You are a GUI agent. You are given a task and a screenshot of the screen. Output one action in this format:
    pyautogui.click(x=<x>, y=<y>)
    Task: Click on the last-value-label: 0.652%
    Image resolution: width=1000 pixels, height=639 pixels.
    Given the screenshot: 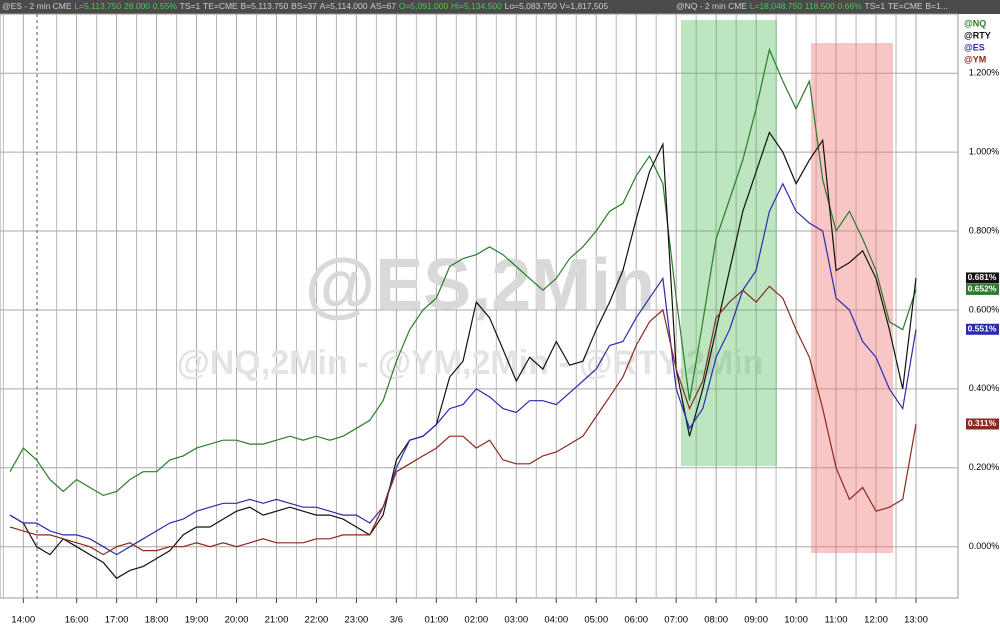 What is the action you would take?
    pyautogui.click(x=982, y=289)
    